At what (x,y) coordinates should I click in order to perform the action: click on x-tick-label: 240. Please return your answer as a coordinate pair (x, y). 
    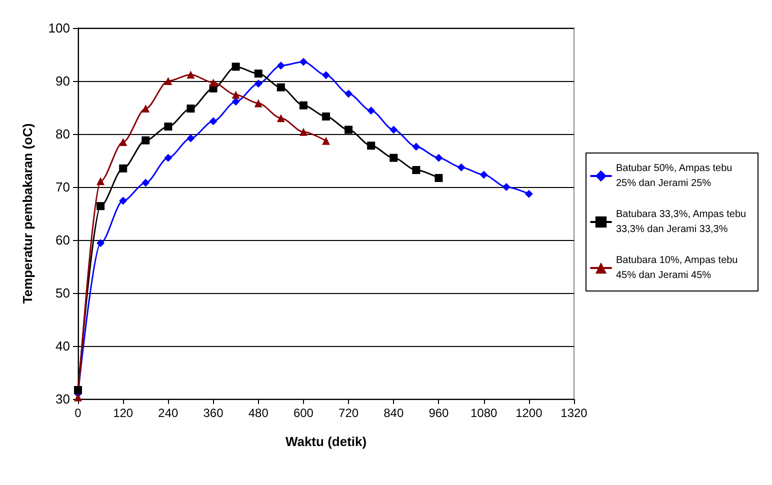
    Looking at the image, I should click on (168, 413).